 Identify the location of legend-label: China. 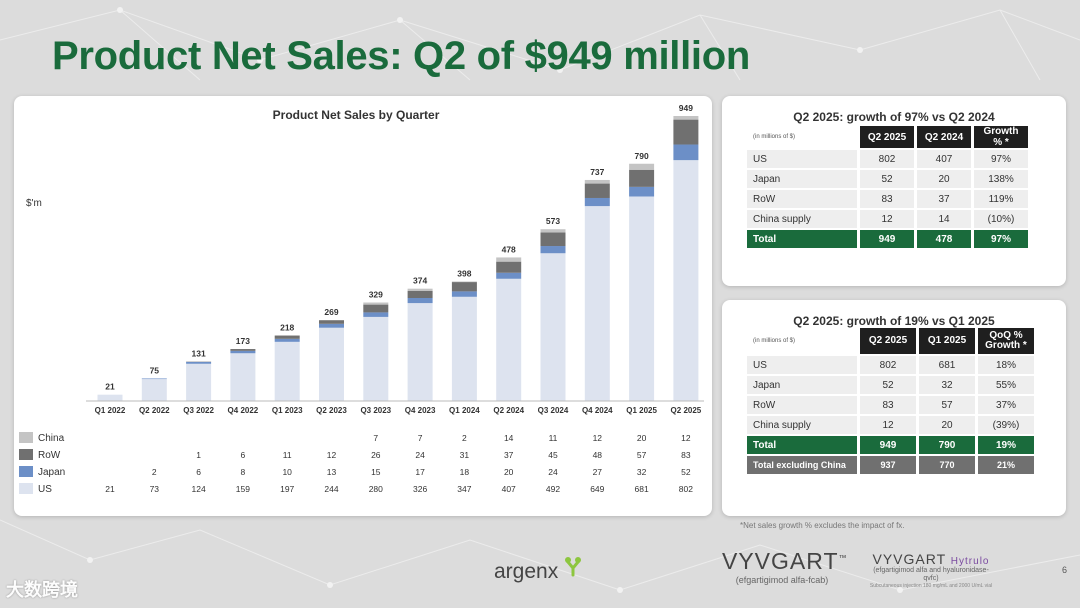
(51, 438).